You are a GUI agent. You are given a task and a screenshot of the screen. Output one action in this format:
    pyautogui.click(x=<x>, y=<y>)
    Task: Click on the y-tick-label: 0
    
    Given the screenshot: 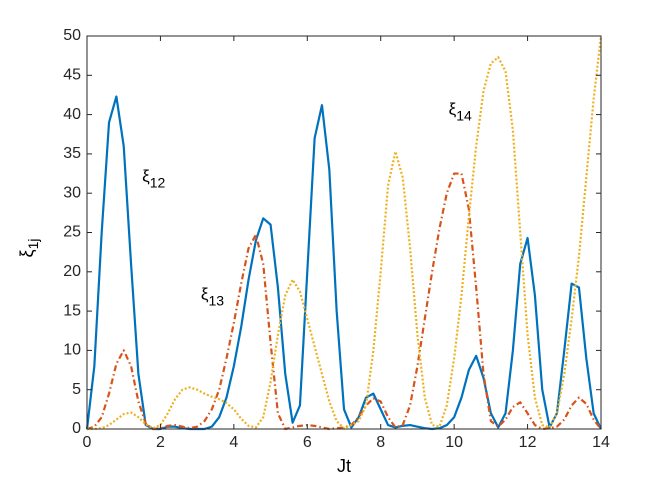 What is the action you would take?
    pyautogui.click(x=76, y=428)
    